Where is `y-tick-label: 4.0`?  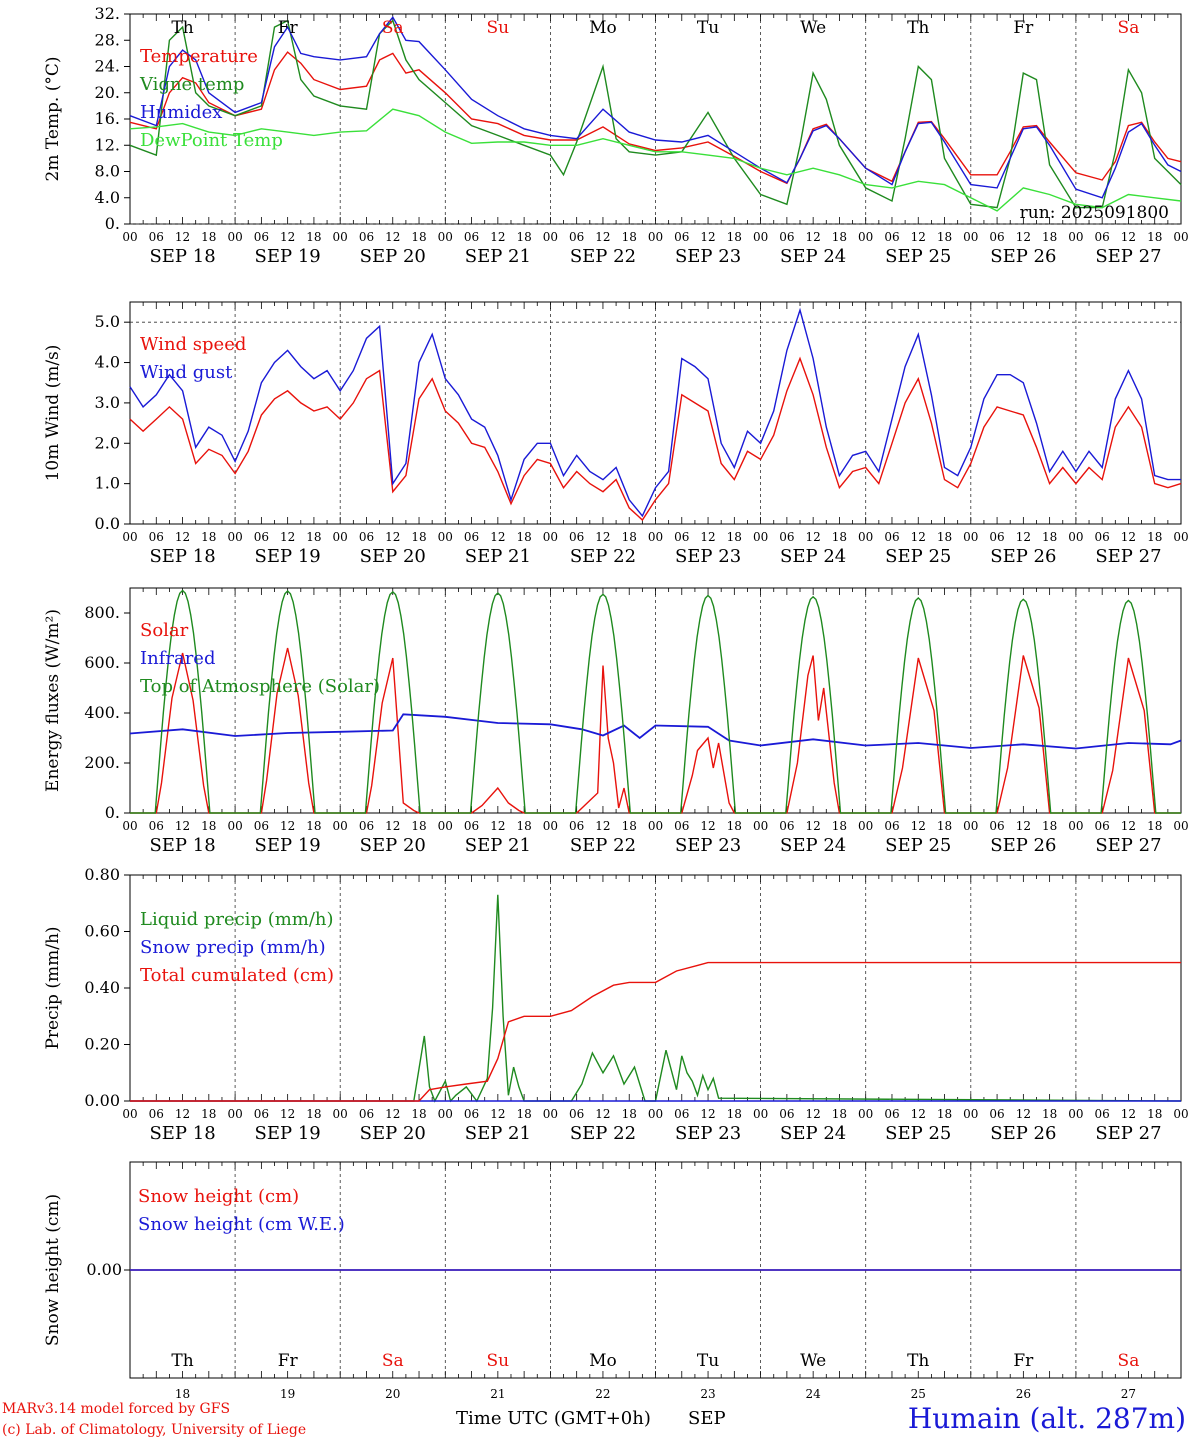 y-tick-label: 4.0 is located at coordinates (107, 362).